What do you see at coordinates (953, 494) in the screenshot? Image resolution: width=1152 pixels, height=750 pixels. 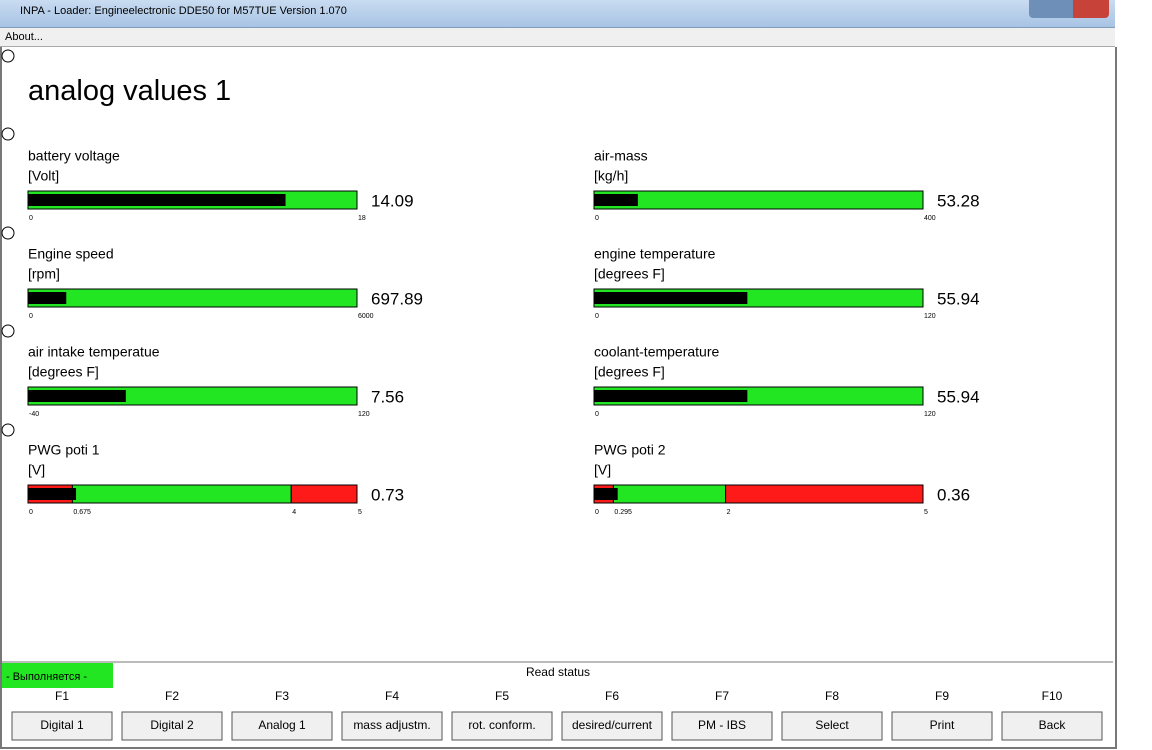 I see `gauge-value: 0.36` at bounding box center [953, 494].